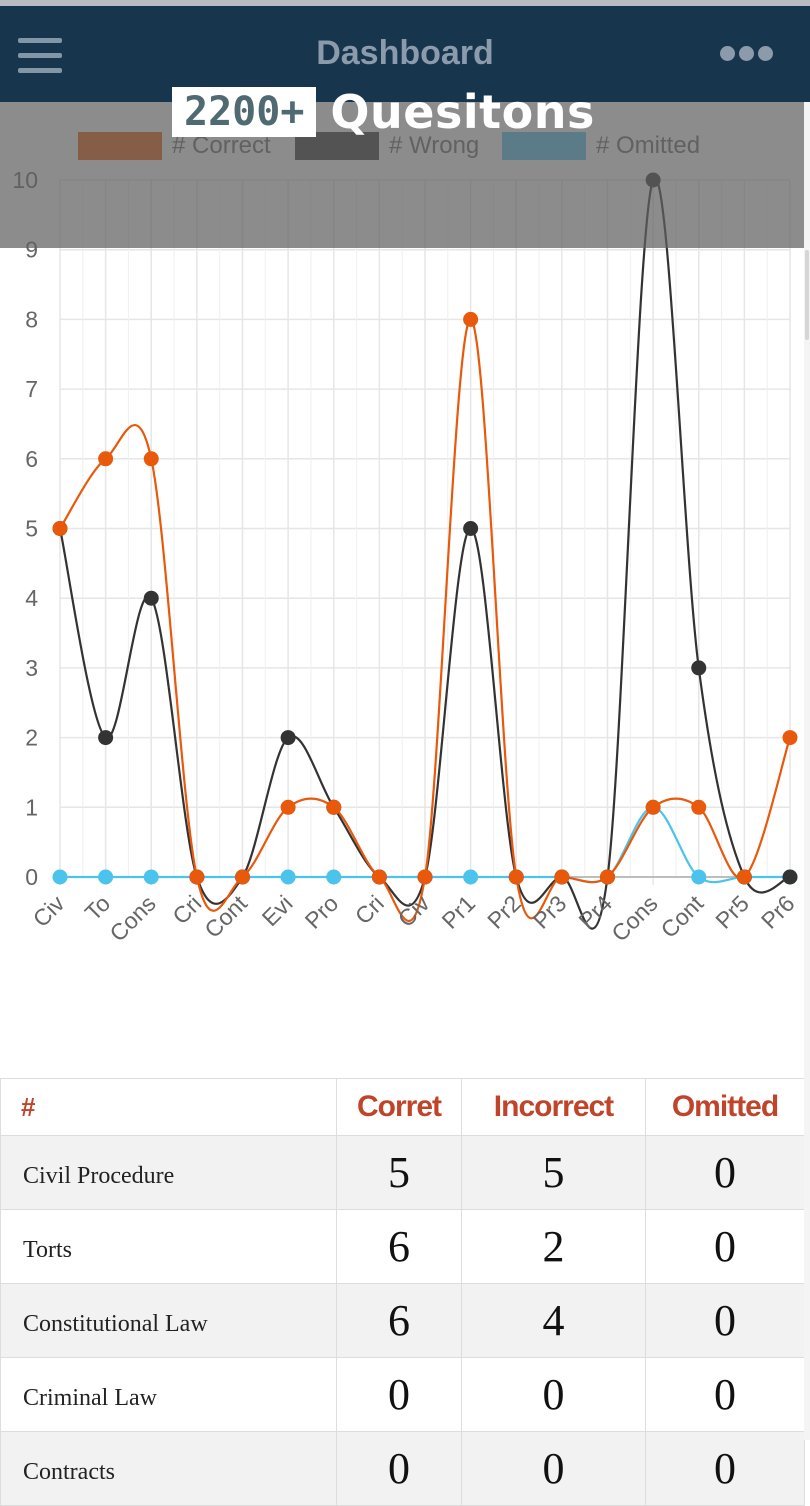  Describe the element at coordinates (405, 3) in the screenshot. I see `top-status-strip` at that location.